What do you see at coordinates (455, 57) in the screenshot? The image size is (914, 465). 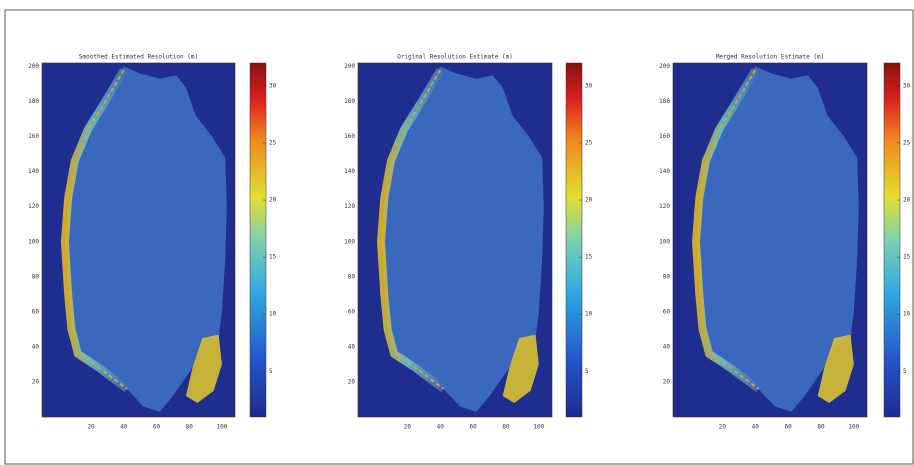 I see `panel-title: Original Resolution Estimate (m)` at bounding box center [455, 57].